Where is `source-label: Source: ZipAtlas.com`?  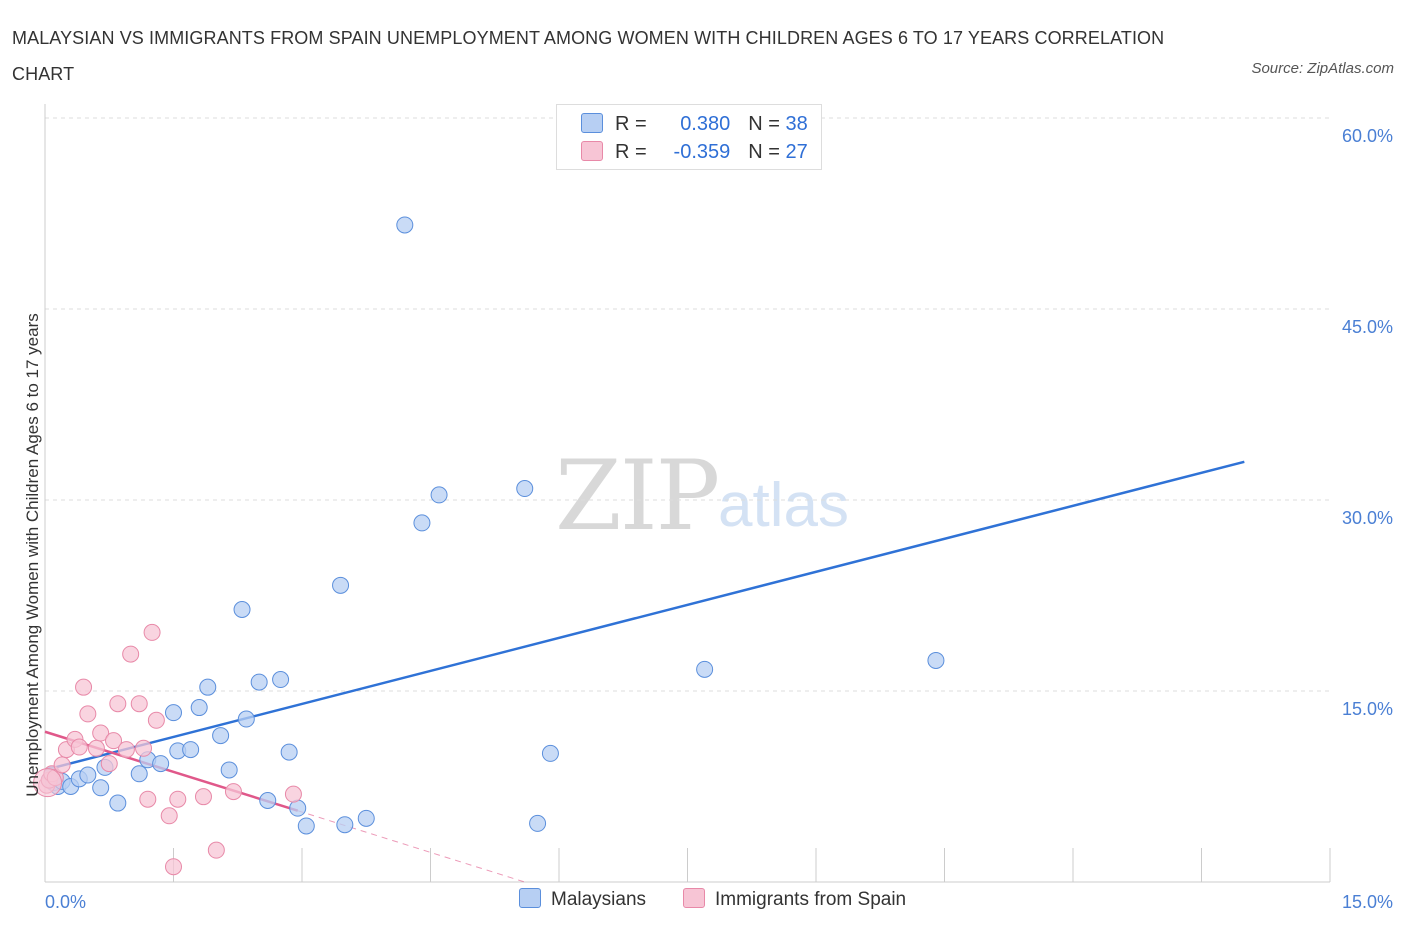
source-label: Source: ZipAtlas.com is located at coordinates (1322, 68).